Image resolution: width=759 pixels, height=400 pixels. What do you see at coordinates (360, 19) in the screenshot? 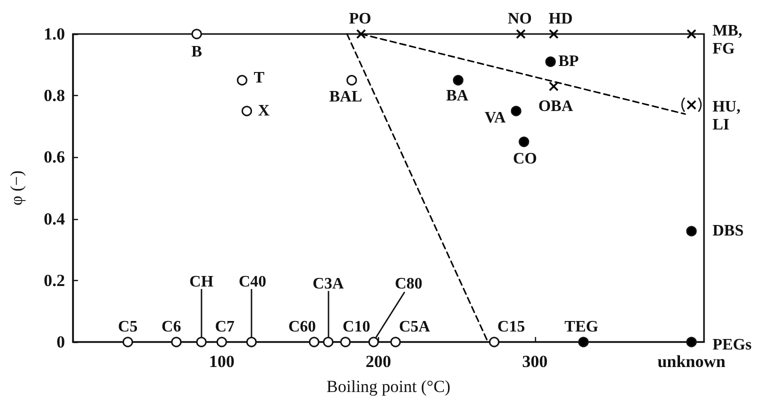
I see `annotation: PO` at bounding box center [360, 19].